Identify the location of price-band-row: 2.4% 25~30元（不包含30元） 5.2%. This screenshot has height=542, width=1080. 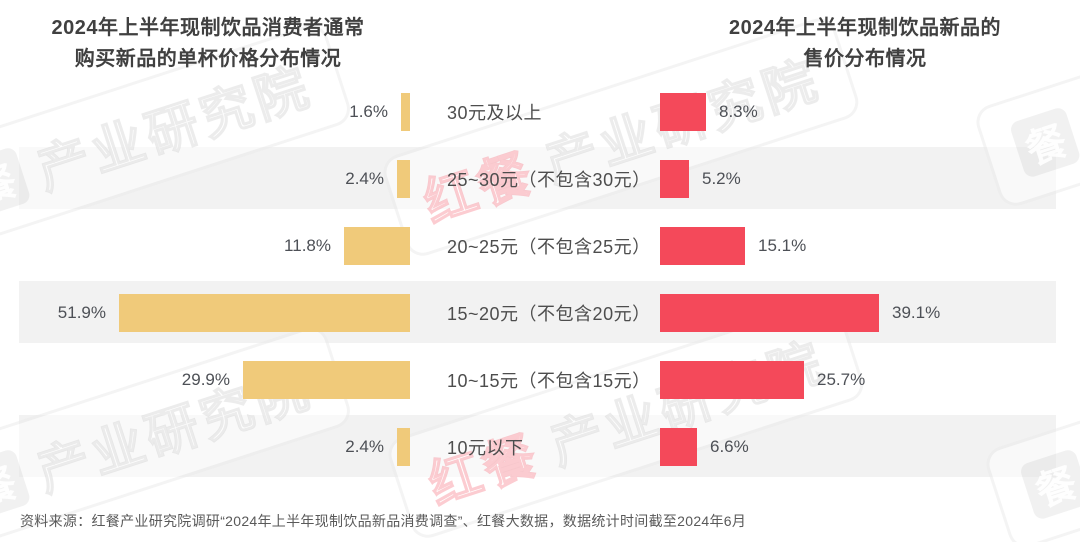
(540, 178).